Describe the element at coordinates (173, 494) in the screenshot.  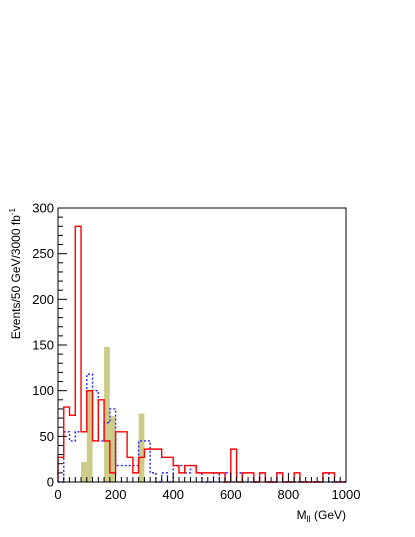
I see `x-tick-label: 400` at that location.